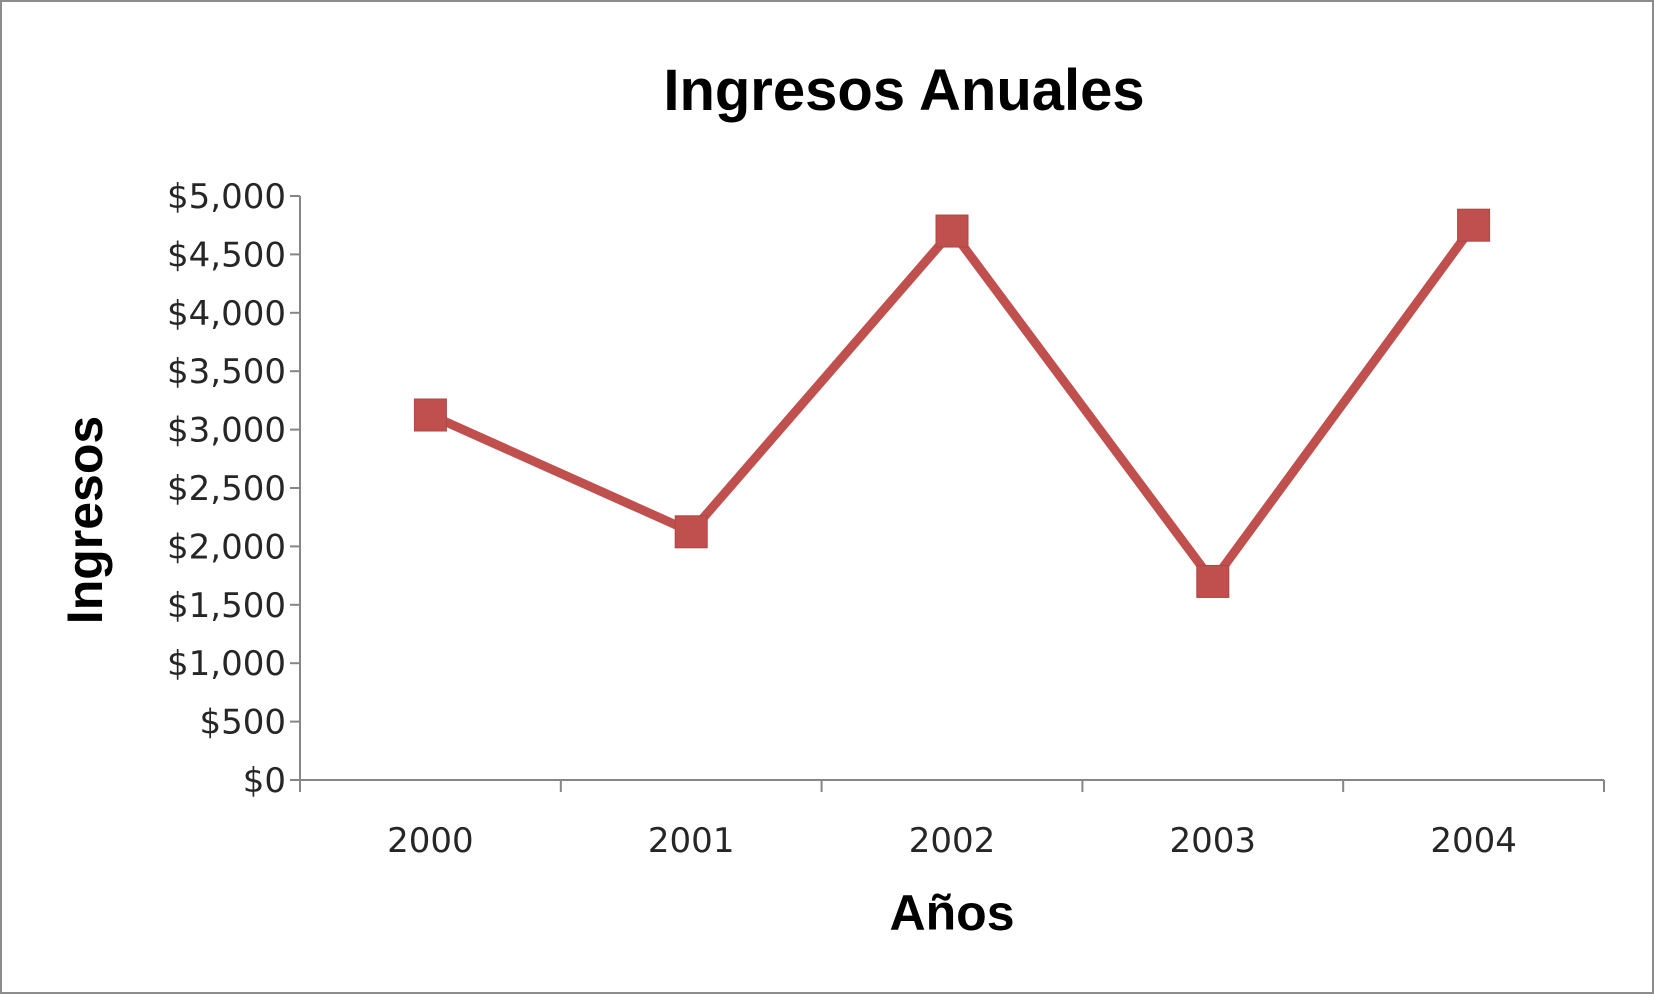 Image resolution: width=1654 pixels, height=996 pixels. Describe the element at coordinates (226, 547) in the screenshot. I see `y-tick-label: $2,000` at that location.